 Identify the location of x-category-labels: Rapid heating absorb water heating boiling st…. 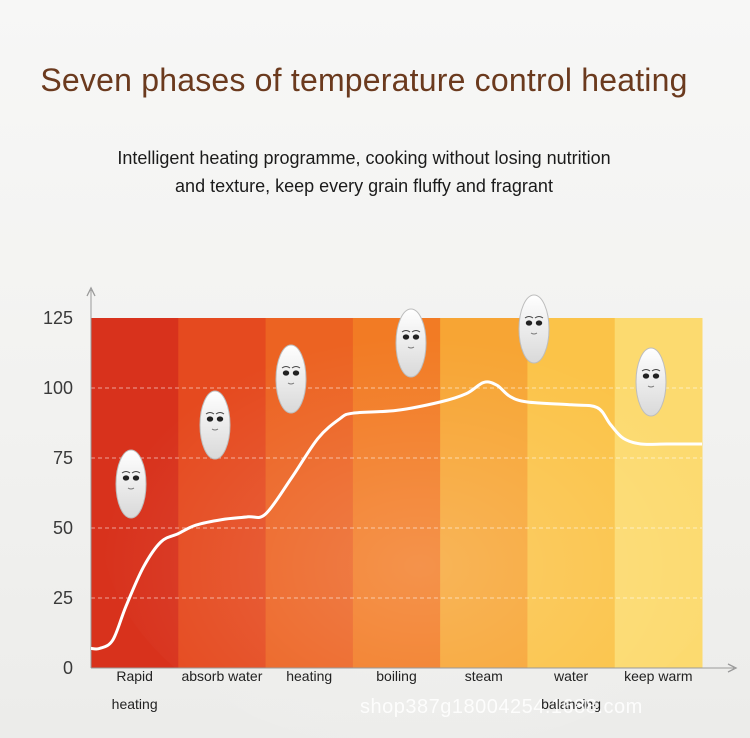
(402, 690).